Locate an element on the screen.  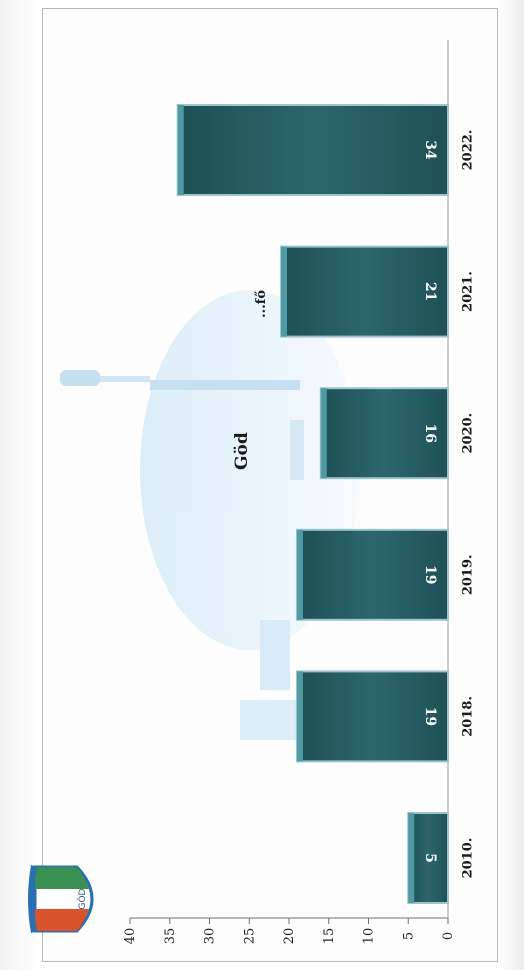
svg-text: GÖD is located at coordinates (82, 898).